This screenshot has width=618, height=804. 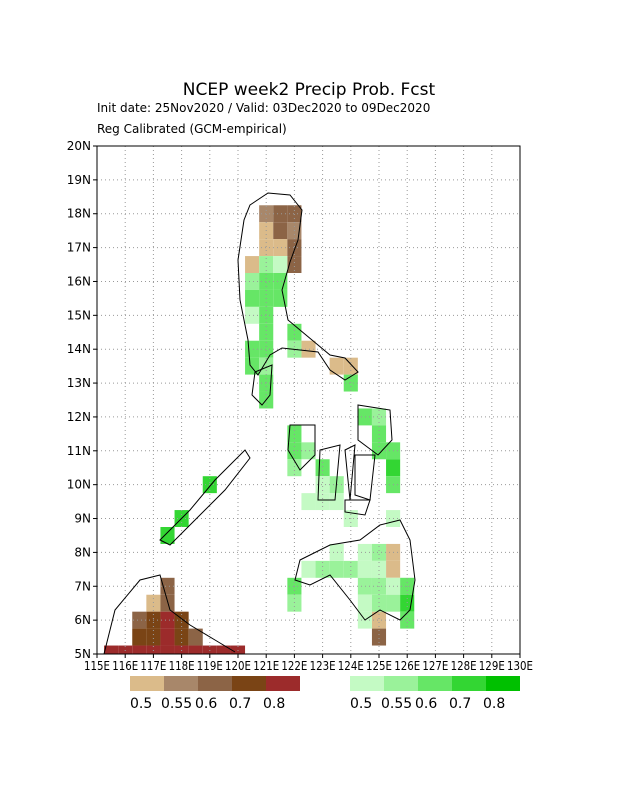 I want to click on x-tick-label: 120E, so click(x=238, y=666).